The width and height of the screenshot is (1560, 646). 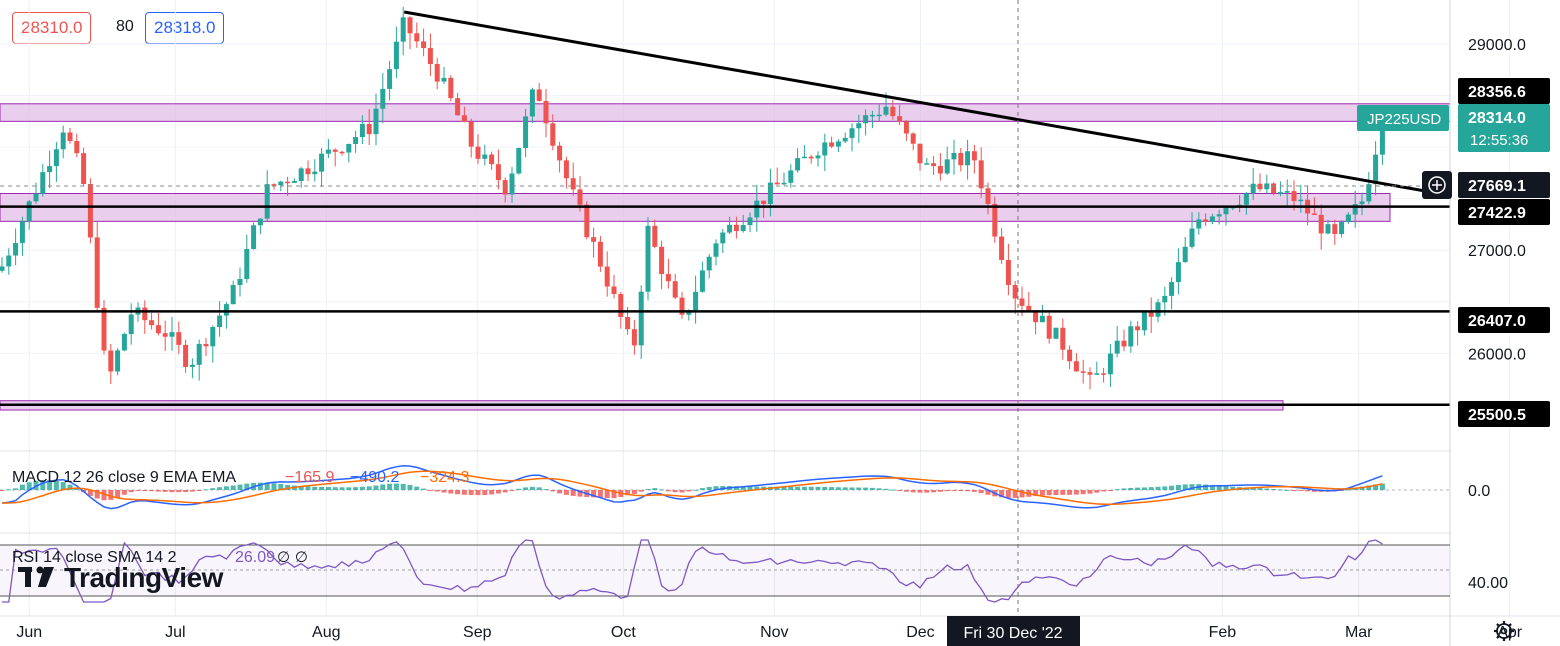 I want to click on plus-circle-ring, so click(x=1437, y=185).